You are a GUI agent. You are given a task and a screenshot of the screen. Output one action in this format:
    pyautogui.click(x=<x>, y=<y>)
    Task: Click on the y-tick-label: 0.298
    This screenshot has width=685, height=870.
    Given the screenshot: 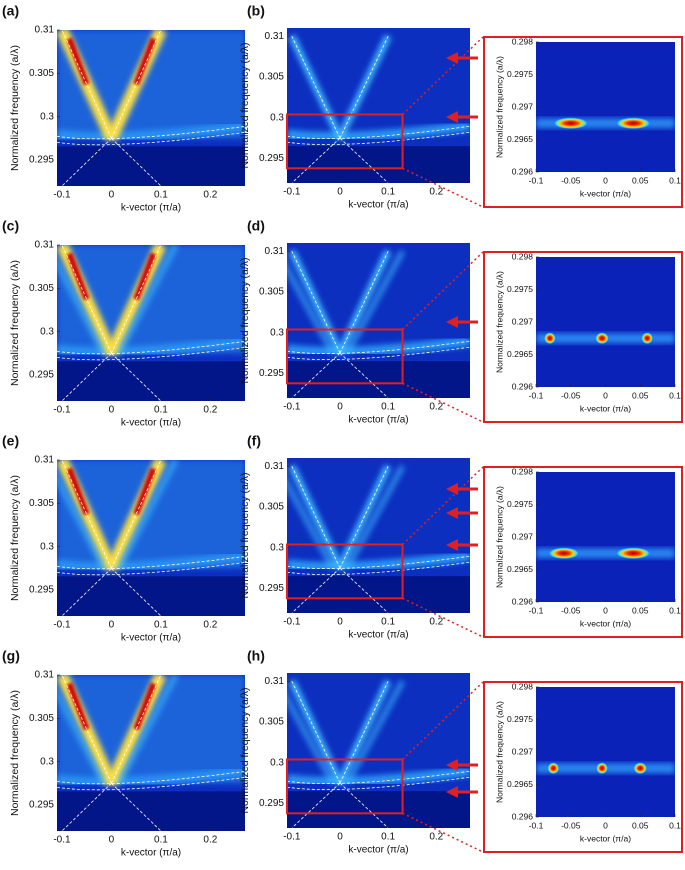 What is the action you would take?
    pyautogui.click(x=523, y=686)
    